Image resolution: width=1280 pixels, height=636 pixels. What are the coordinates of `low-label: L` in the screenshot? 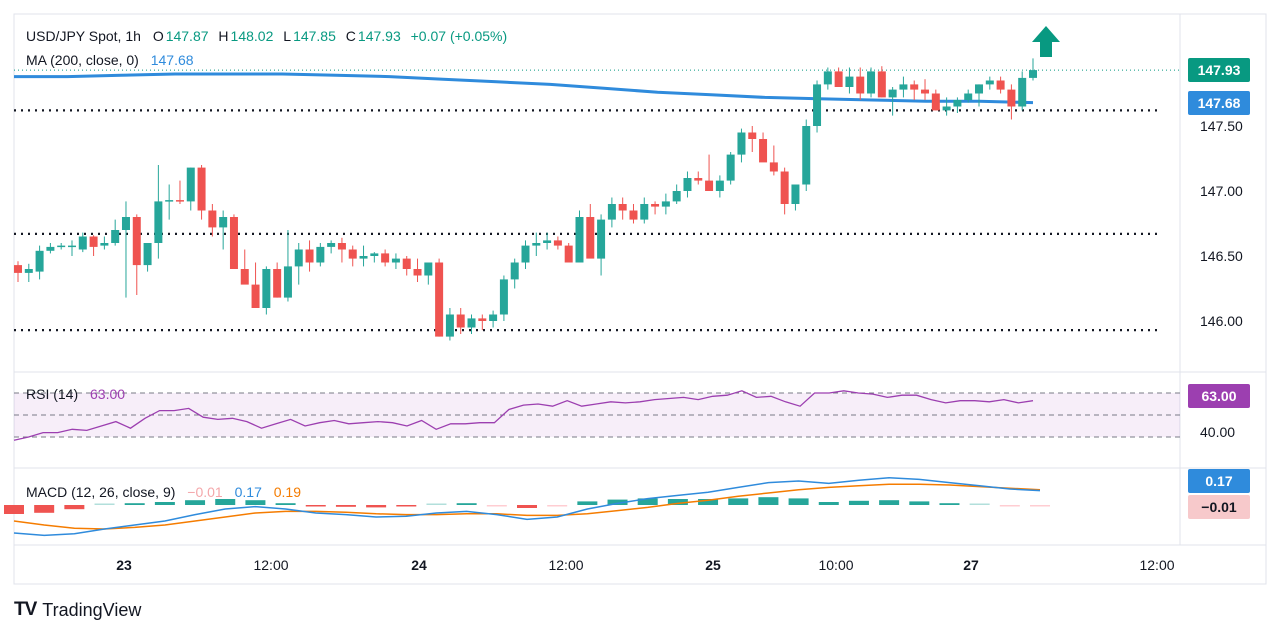 It's located at (287, 36).